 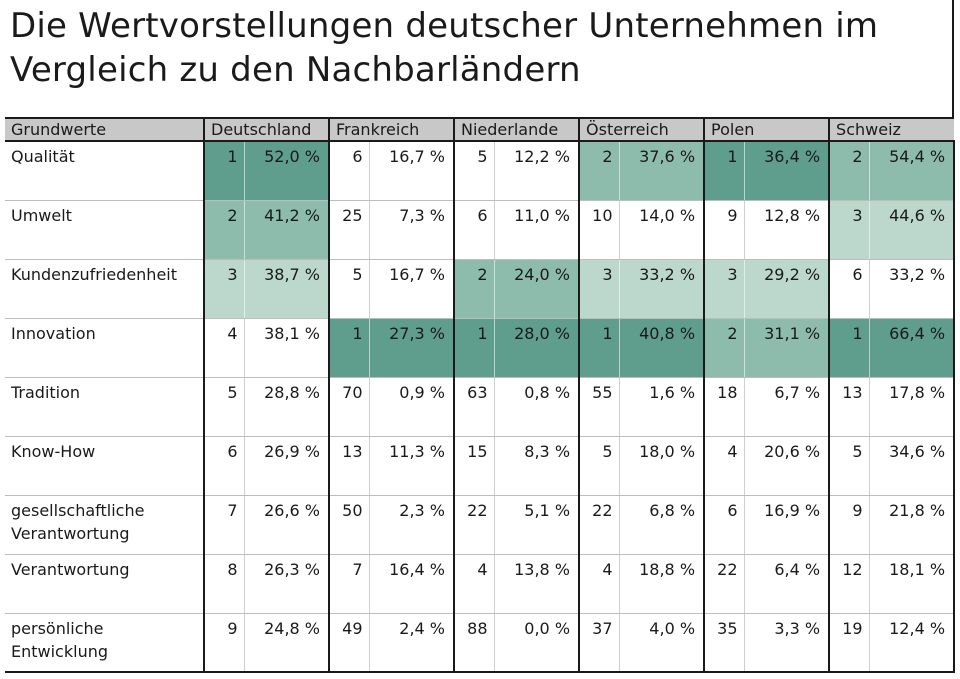 What do you see at coordinates (104, 129) in the screenshot?
I see `header-grundwerte: Grundwerte` at bounding box center [104, 129].